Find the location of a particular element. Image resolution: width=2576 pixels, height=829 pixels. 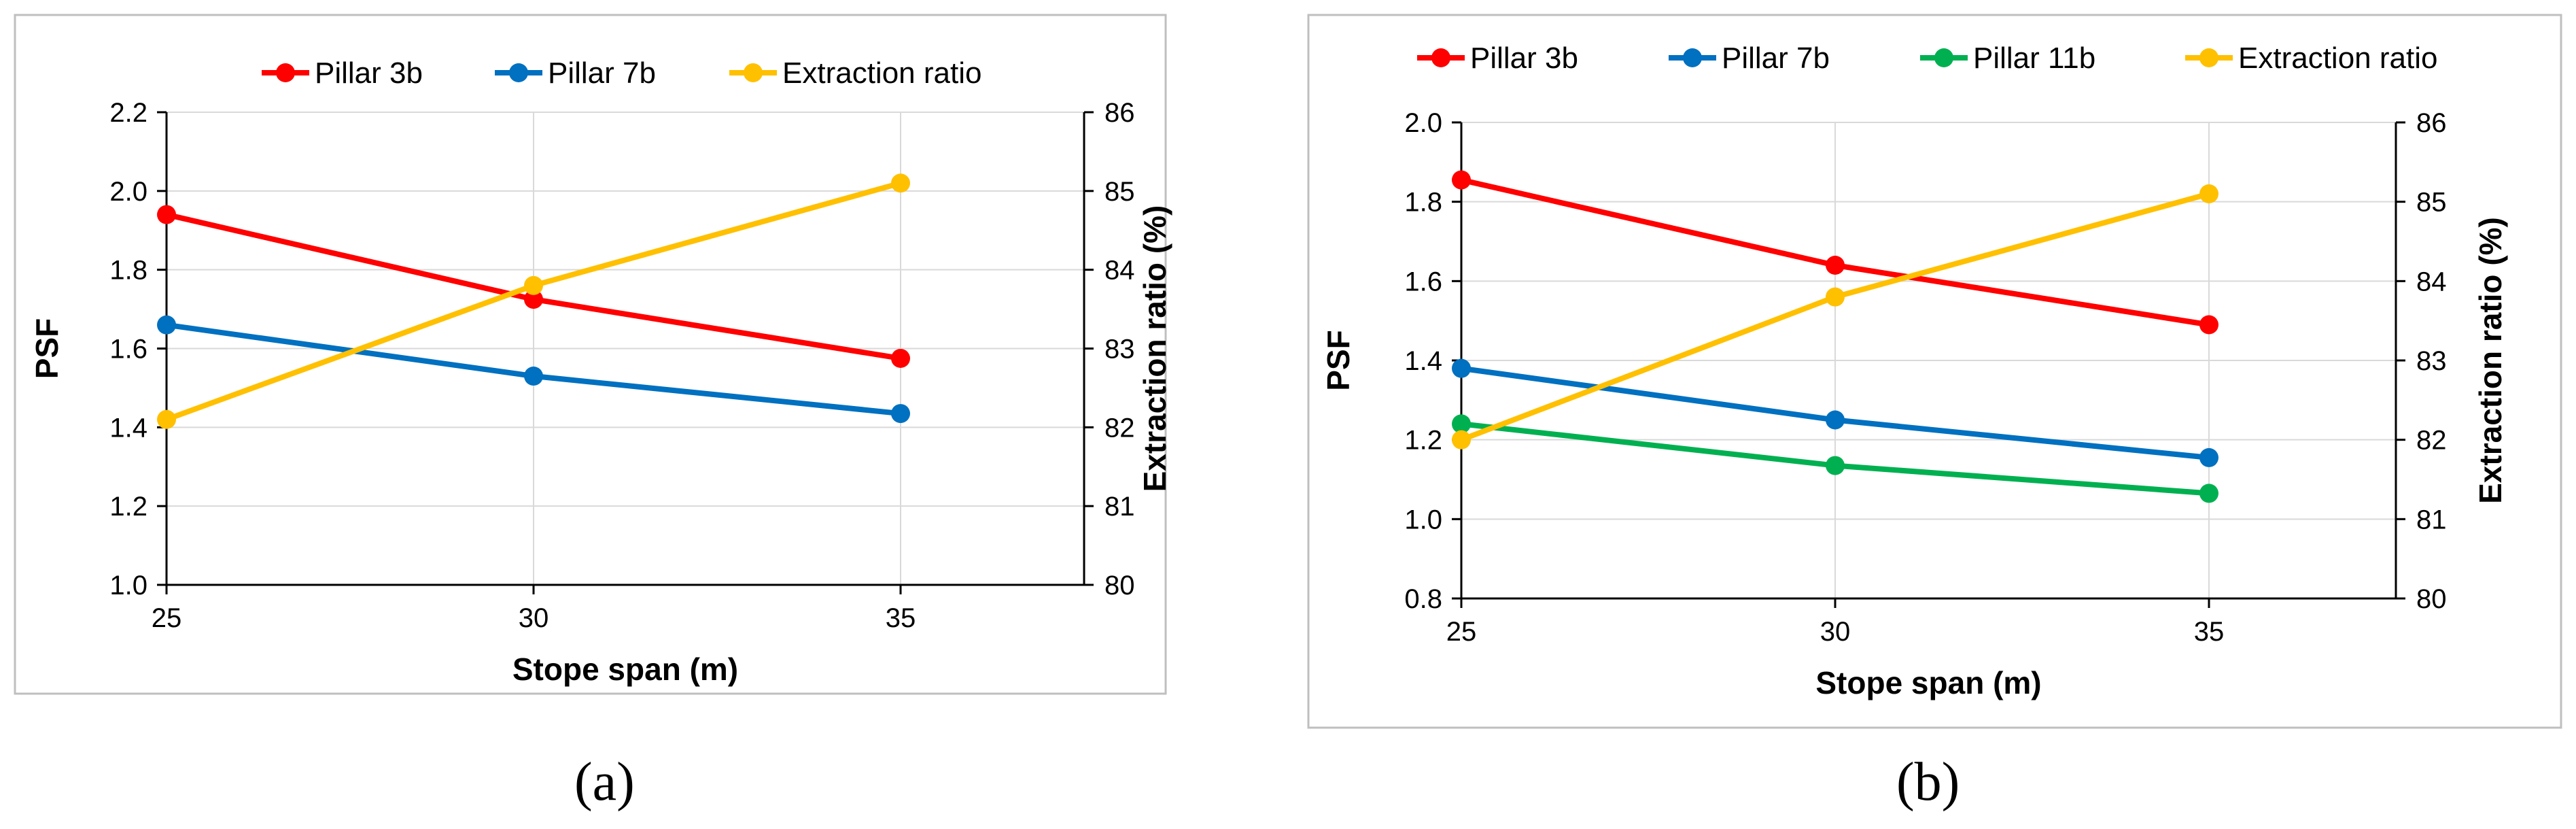

caption-b: (b) is located at coordinates (1928, 782).